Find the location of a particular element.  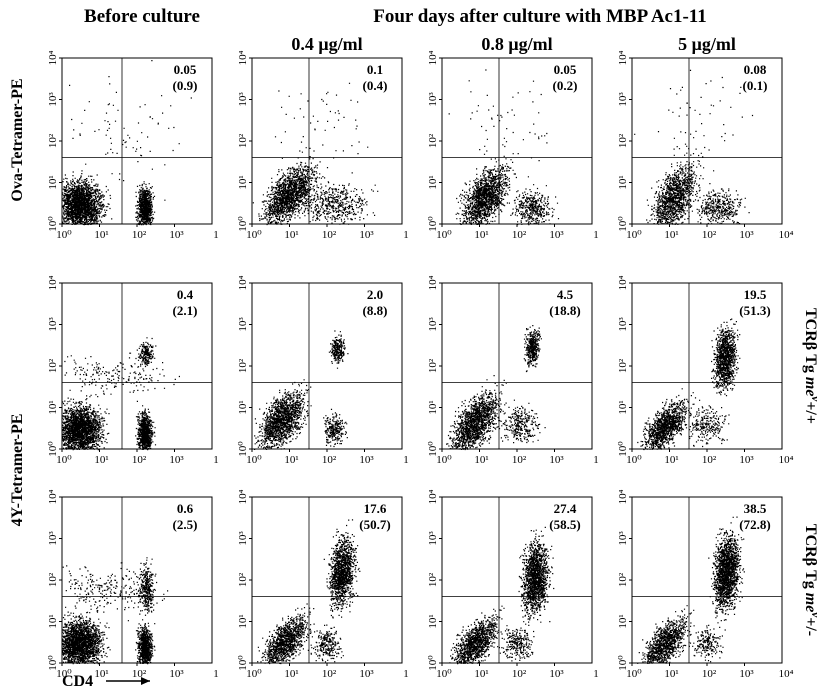

strain-sup: v is located at coordinates (815, 398).